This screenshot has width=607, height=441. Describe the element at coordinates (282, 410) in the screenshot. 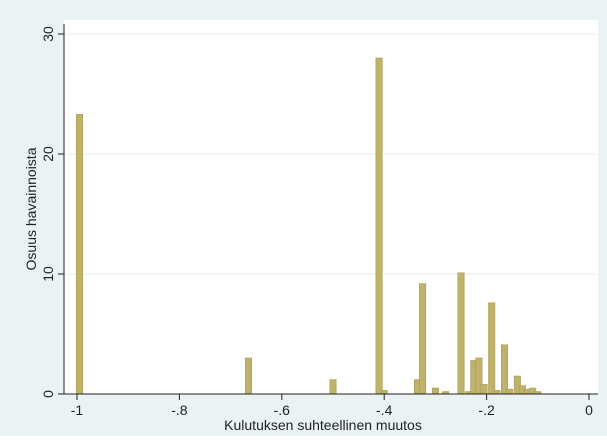

I see `x-tick-label-2: -.6` at that location.